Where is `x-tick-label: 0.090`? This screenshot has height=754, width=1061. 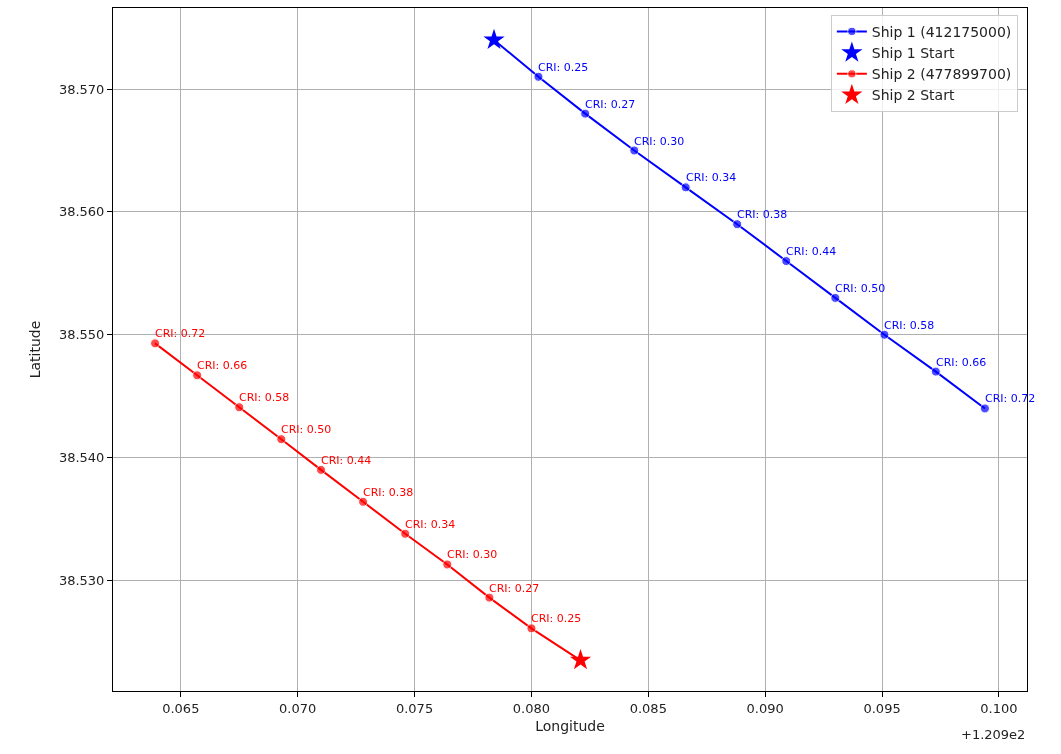
x-tick-label: 0.090 is located at coordinates (765, 708).